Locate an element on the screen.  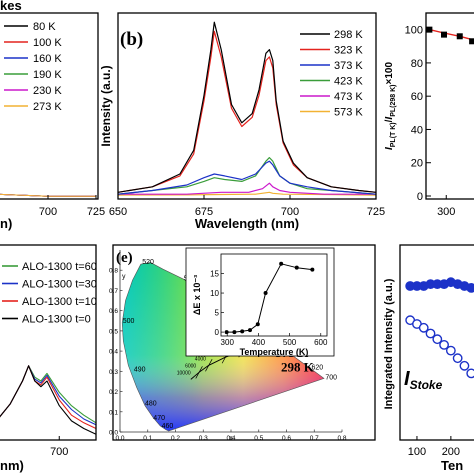
cie-wavelength-label-8: 700 is located at coordinates (331, 377).